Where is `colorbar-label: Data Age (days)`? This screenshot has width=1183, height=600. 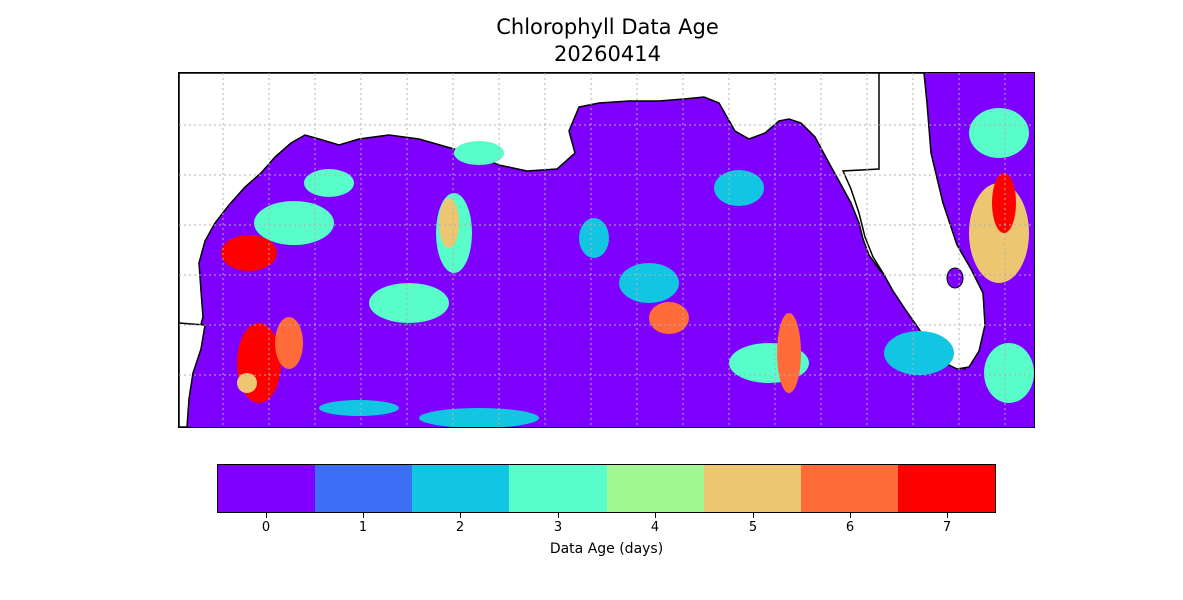
colorbar-label: Data Age (days) is located at coordinates (606, 549).